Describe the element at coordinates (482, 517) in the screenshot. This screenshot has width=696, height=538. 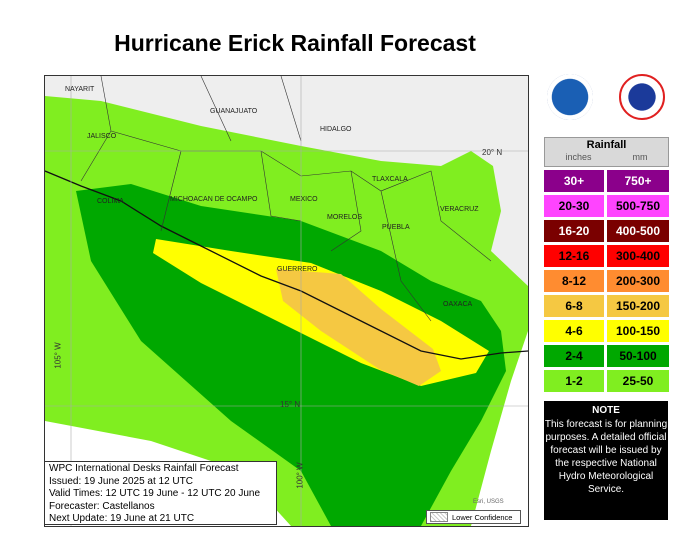
I see `lower-confidence-label: Lower Confidence` at that location.